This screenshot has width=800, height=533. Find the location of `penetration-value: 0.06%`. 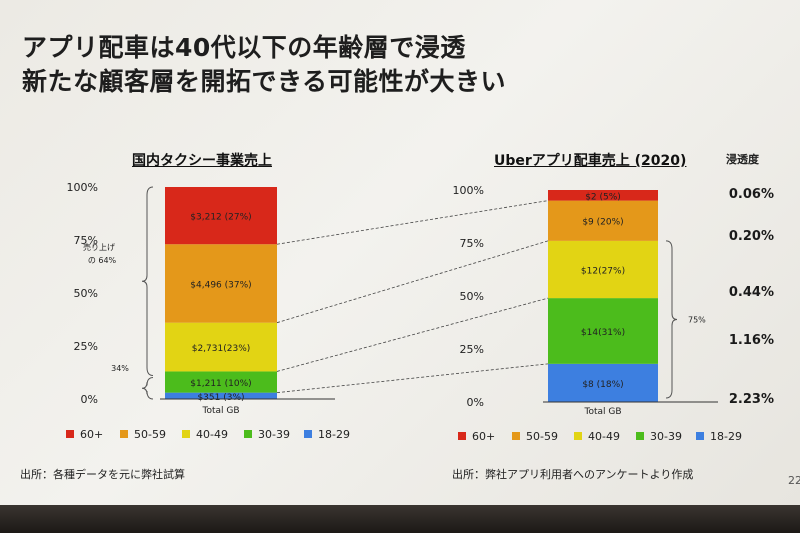

penetration-value: 0.06% is located at coordinates (751, 194).